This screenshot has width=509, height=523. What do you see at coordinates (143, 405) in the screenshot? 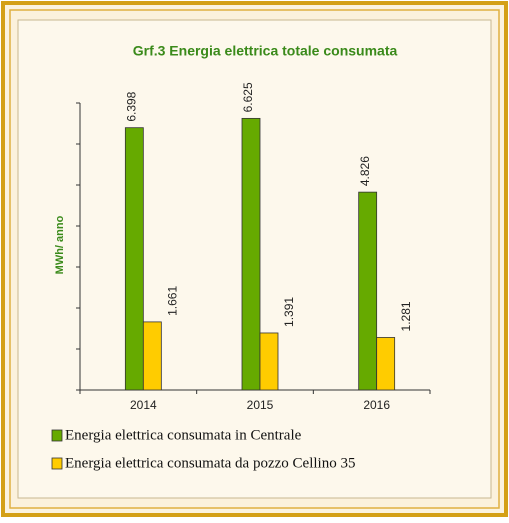
I see `x-tick-label: 2014` at bounding box center [143, 405].